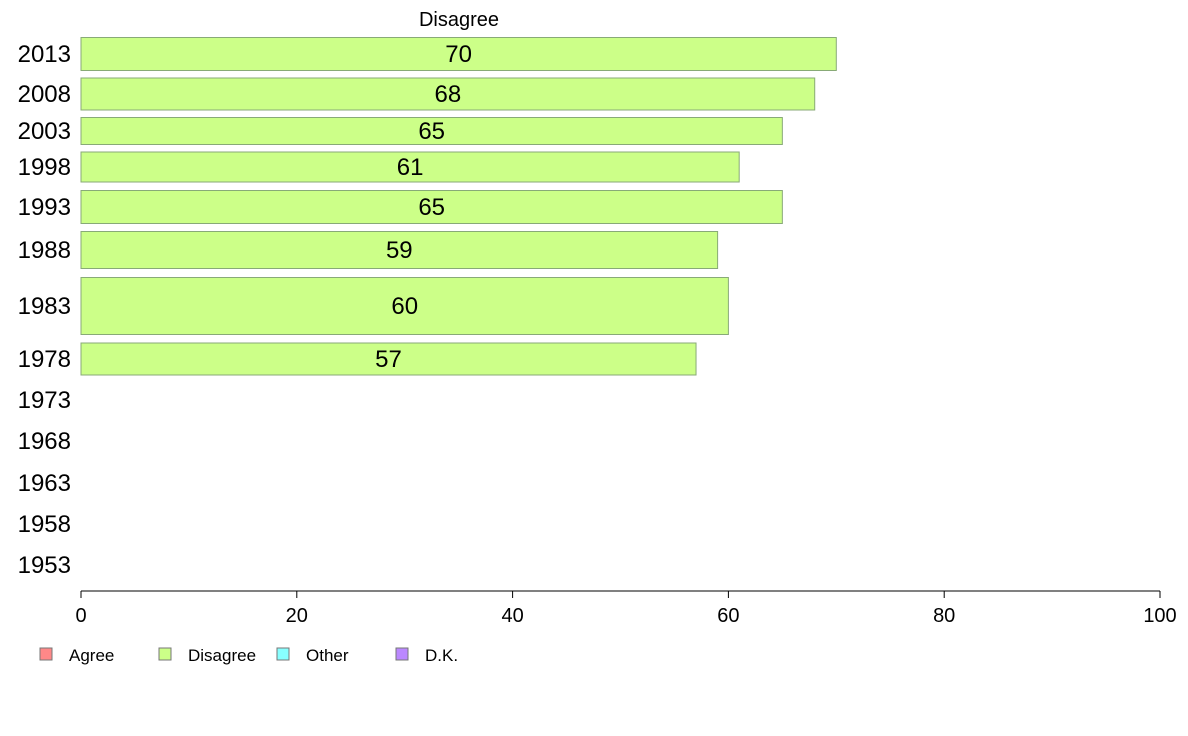 The image size is (1188, 736). I want to click on category-label: 1983, so click(44, 306).